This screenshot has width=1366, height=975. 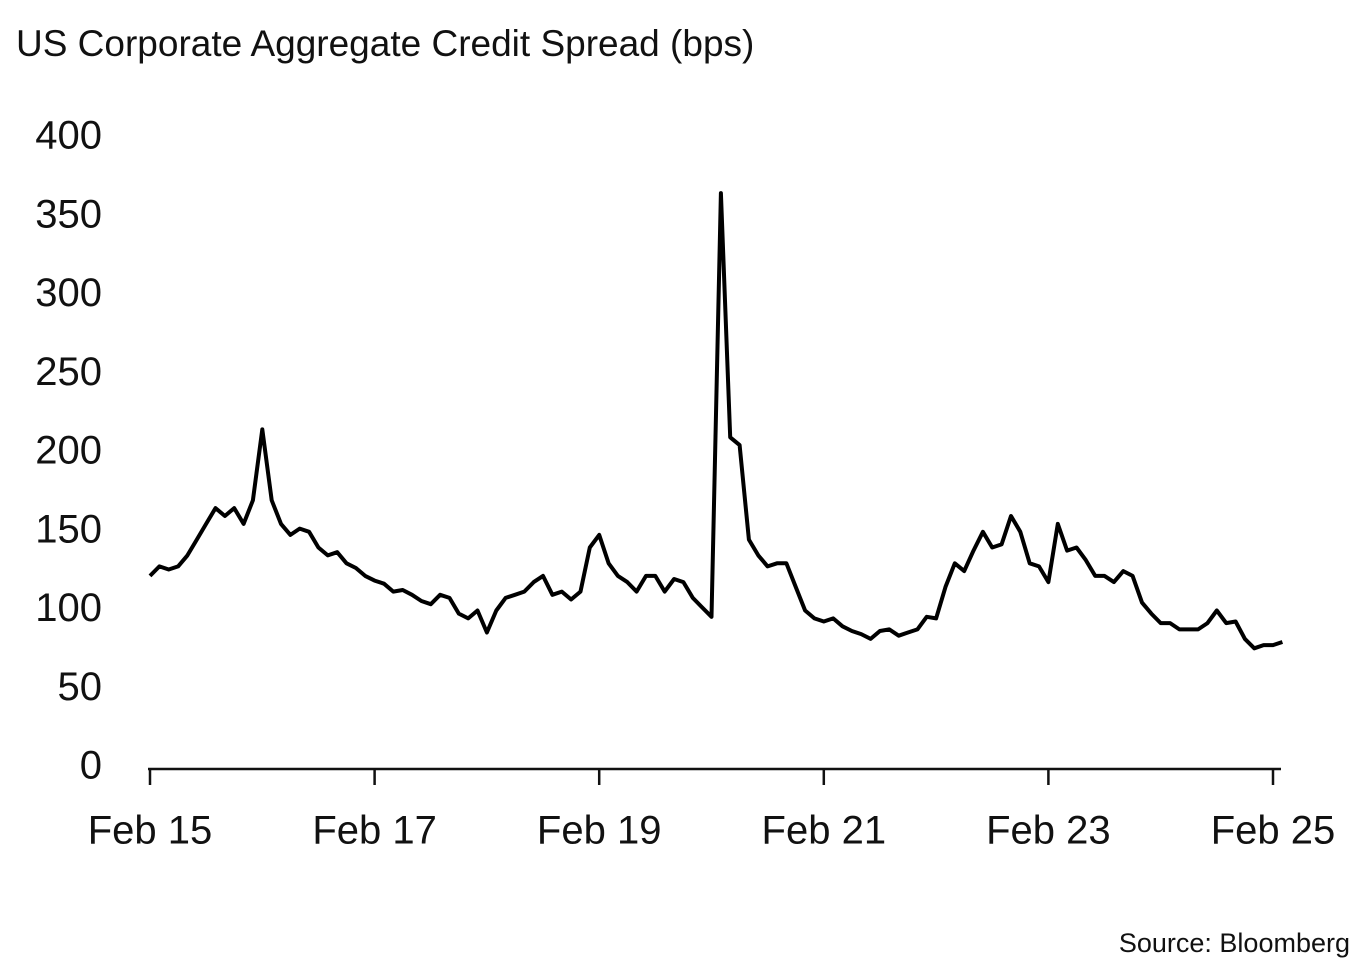 What do you see at coordinates (68, 608) in the screenshot?
I see `y-tick-label: 100` at bounding box center [68, 608].